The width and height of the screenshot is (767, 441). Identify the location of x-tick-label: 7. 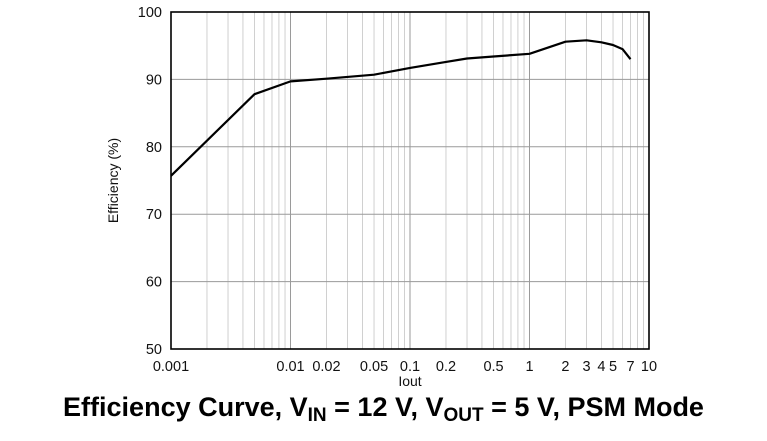
(630, 367).